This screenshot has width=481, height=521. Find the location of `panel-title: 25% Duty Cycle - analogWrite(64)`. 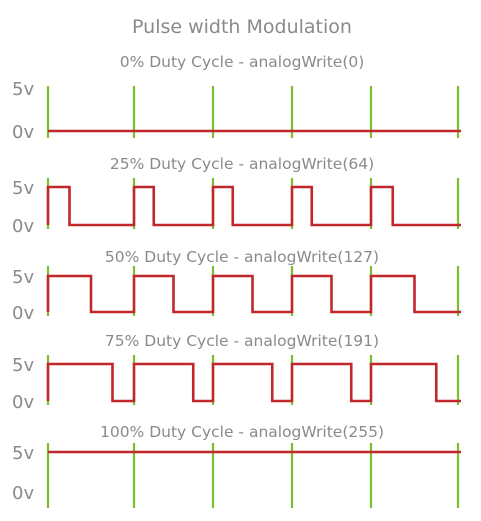

panel-title: 25% Duty Cycle - analogWrite(64) is located at coordinates (242, 164).